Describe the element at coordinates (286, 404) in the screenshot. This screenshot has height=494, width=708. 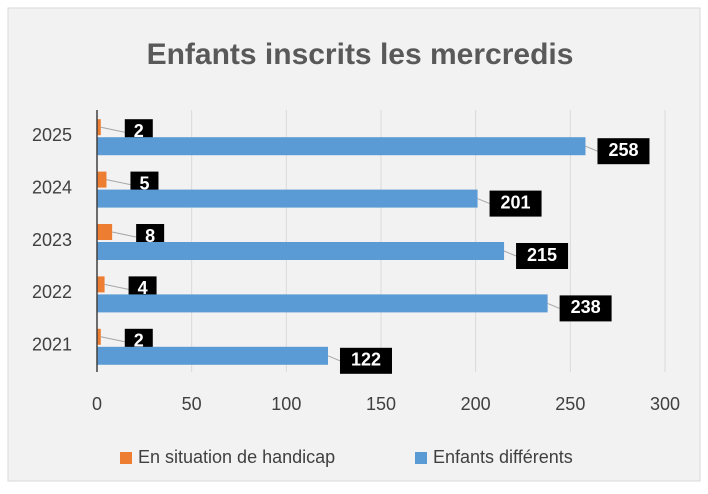
I see `x-tick-label: 100` at that location.